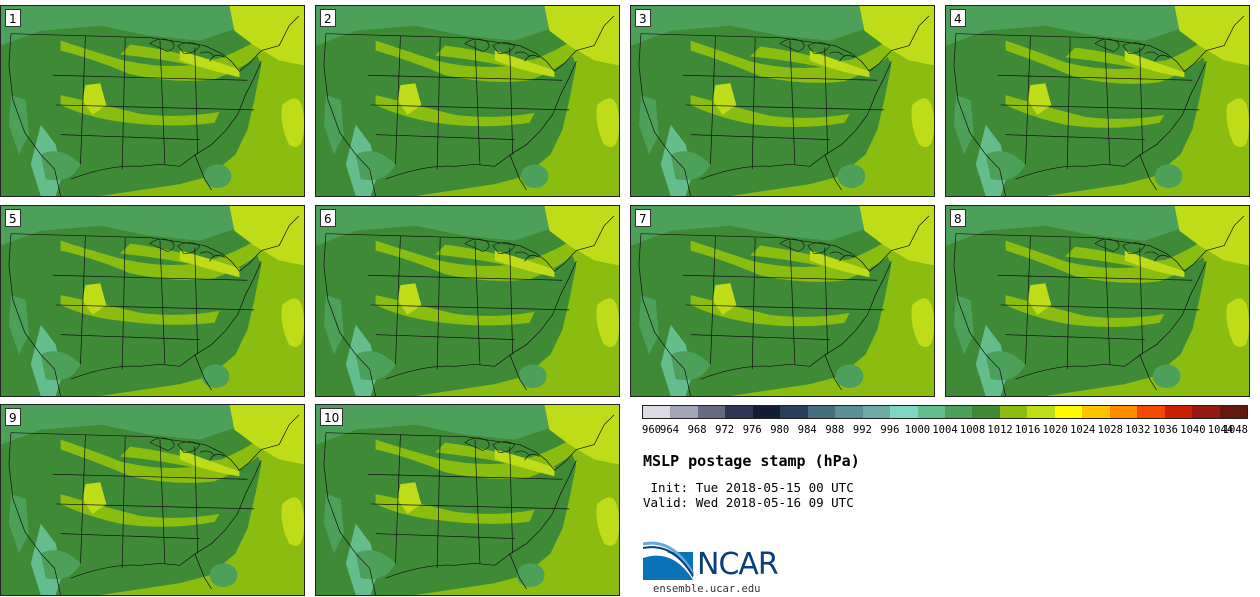 This screenshot has width=1260, height=597. Describe the element at coordinates (1165, 430) in the screenshot. I see `colorbar-tick: 1036` at that location.